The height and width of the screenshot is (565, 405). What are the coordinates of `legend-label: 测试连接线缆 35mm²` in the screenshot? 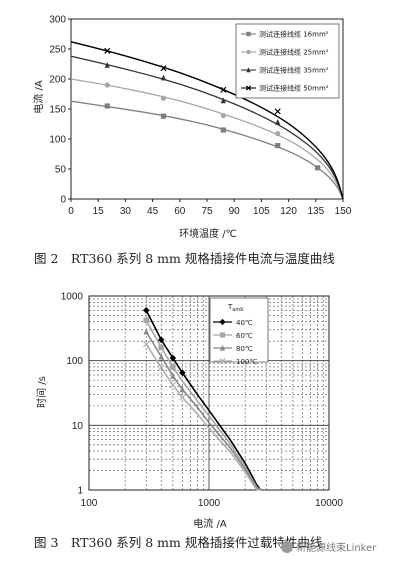 It's located at (294, 70).